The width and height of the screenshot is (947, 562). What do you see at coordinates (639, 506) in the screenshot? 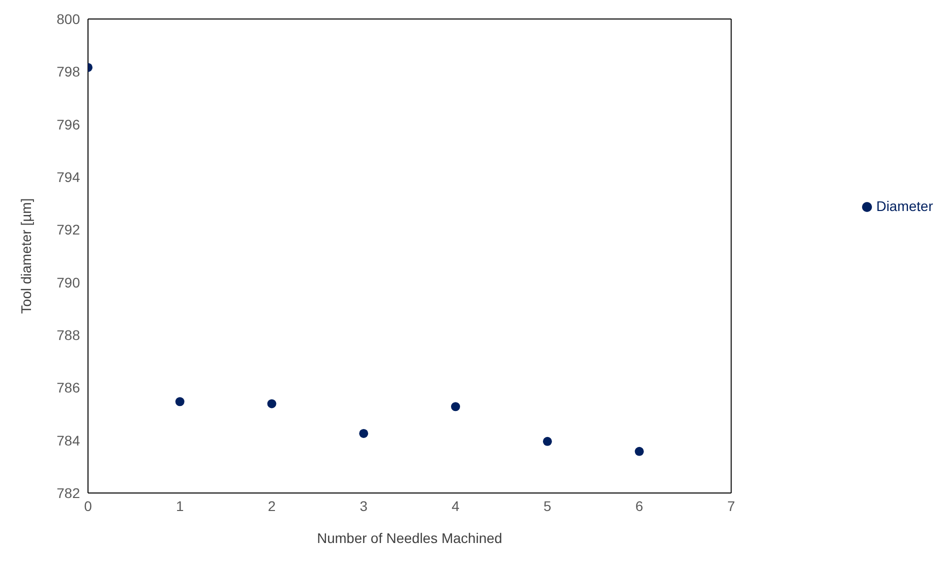
I see `x-tick-label: 6` at bounding box center [639, 506].